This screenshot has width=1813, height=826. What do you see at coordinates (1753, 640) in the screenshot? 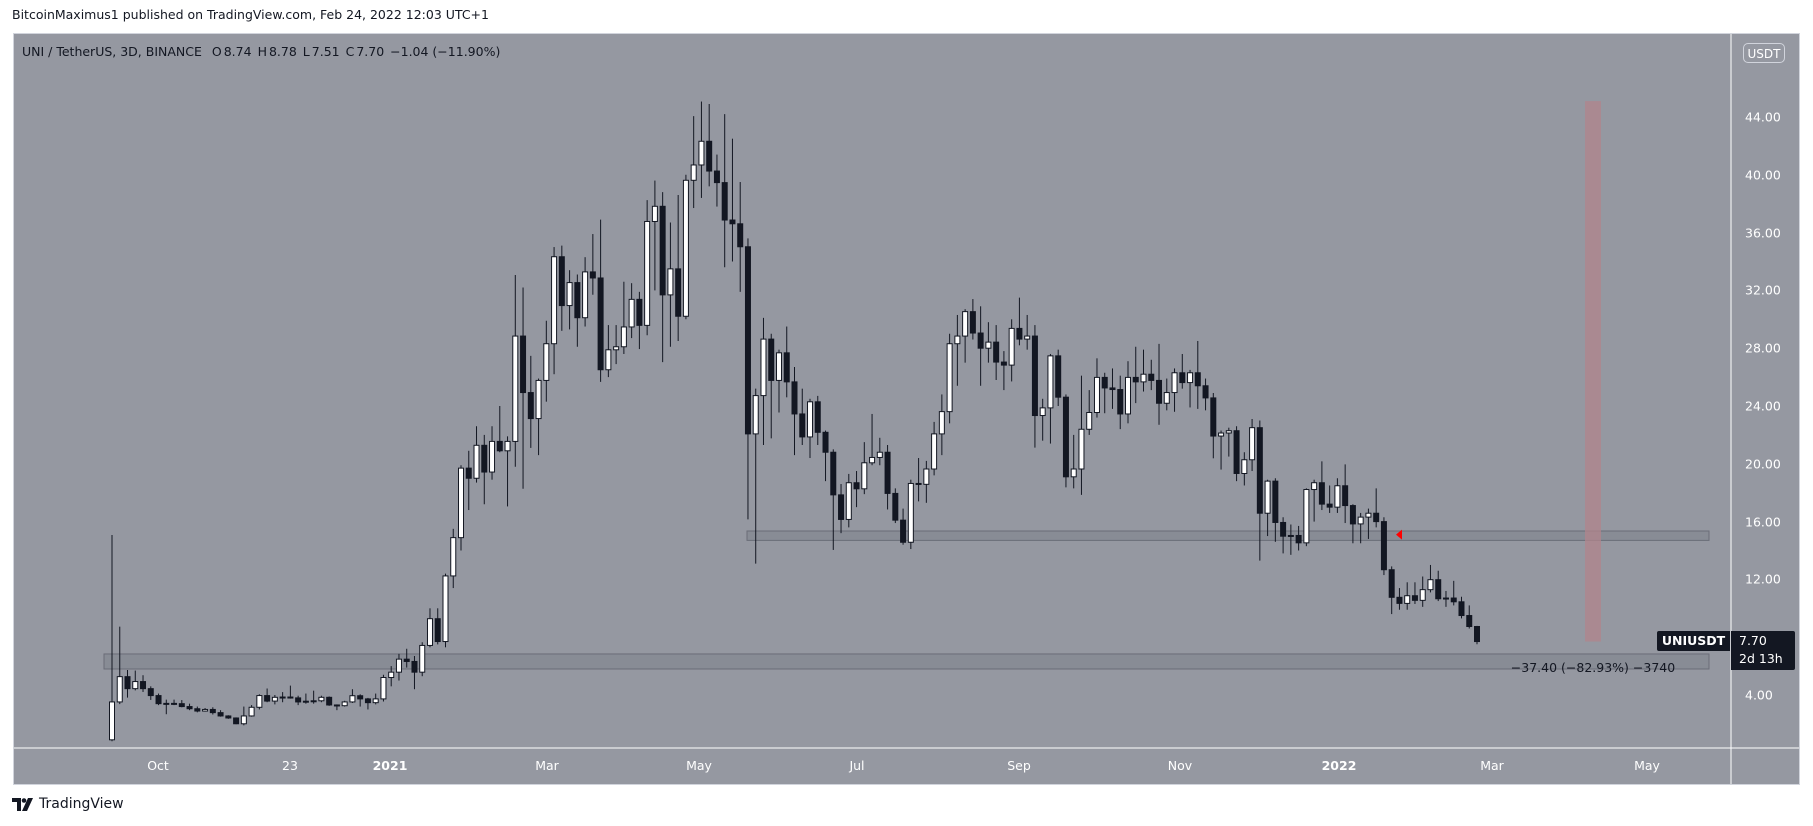
I see `last-price-value: 7.70` at bounding box center [1753, 640].